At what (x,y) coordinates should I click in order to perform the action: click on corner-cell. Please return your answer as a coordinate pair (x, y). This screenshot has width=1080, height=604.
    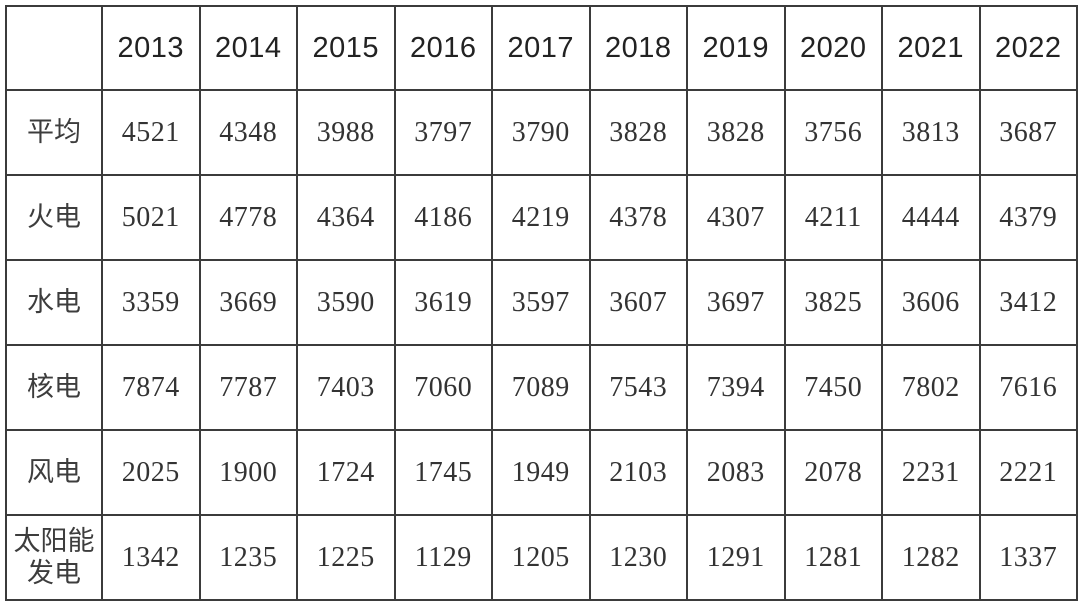
    Looking at the image, I should click on (54, 48).